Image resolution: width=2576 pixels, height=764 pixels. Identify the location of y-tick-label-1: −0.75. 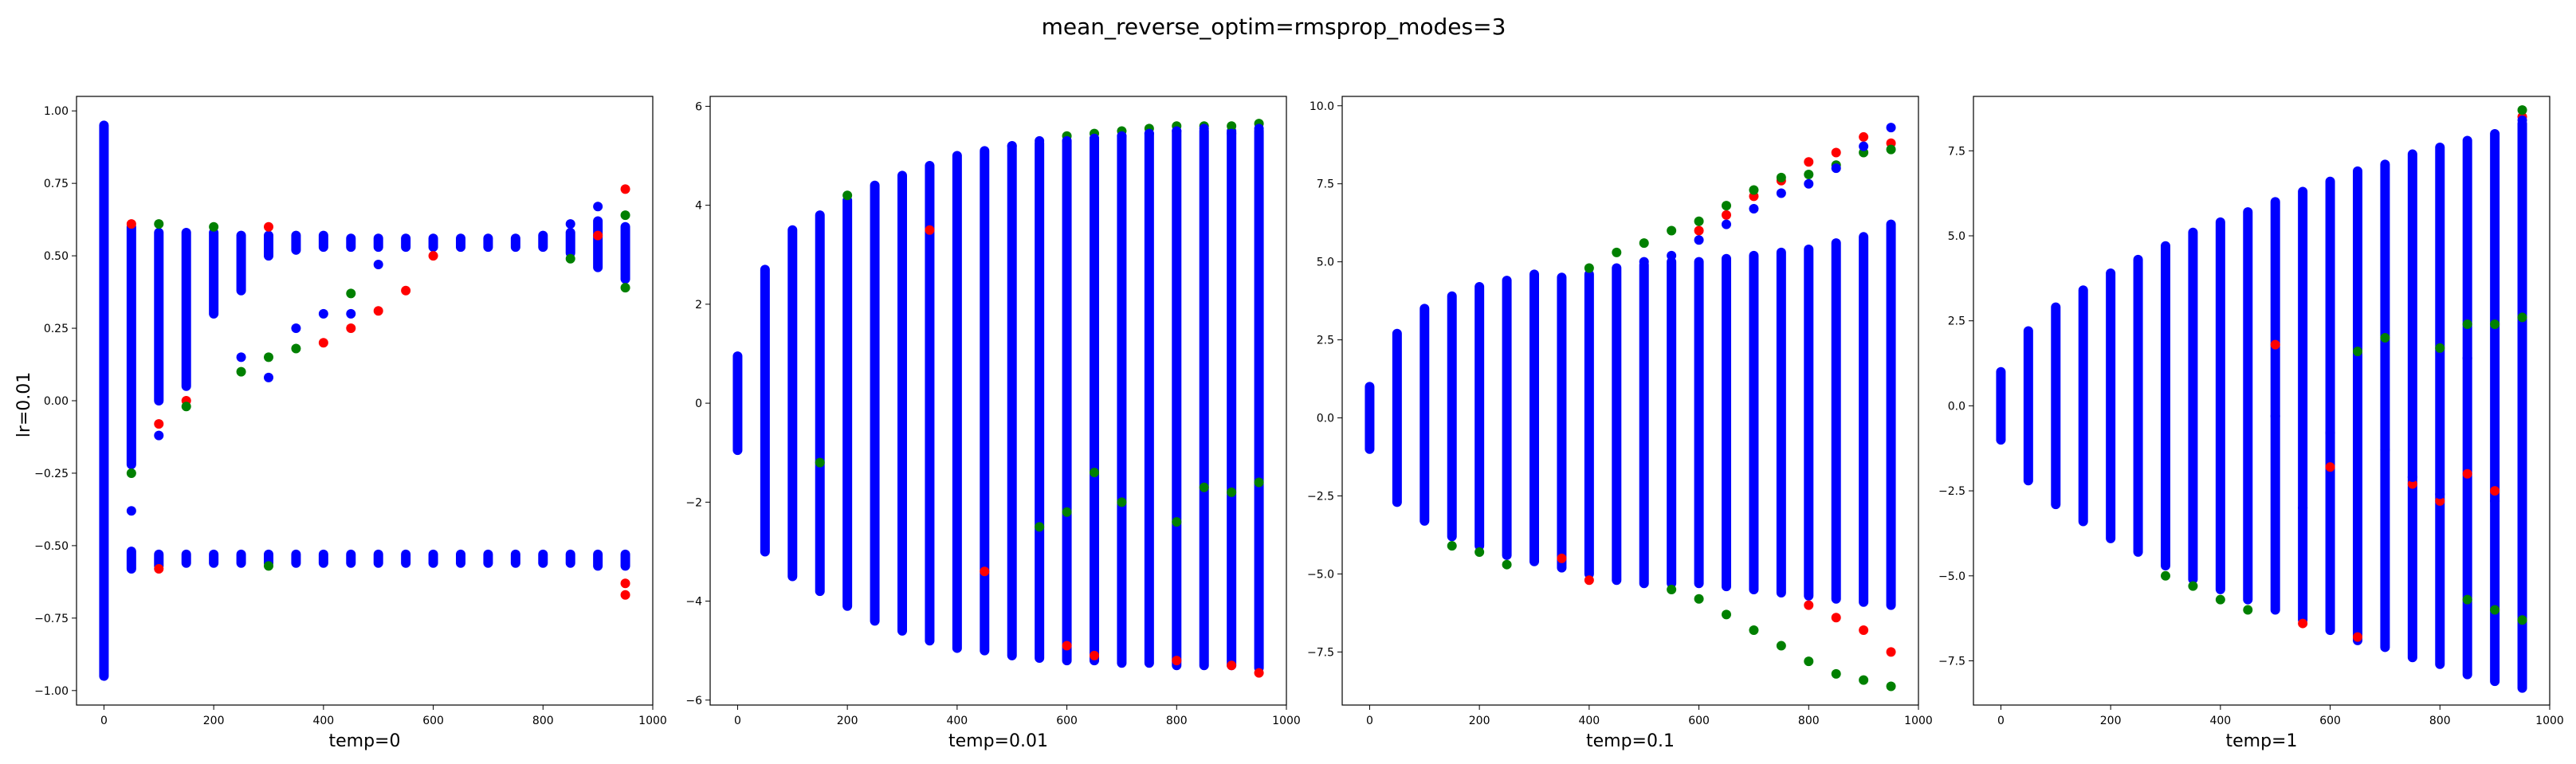
(51, 619).